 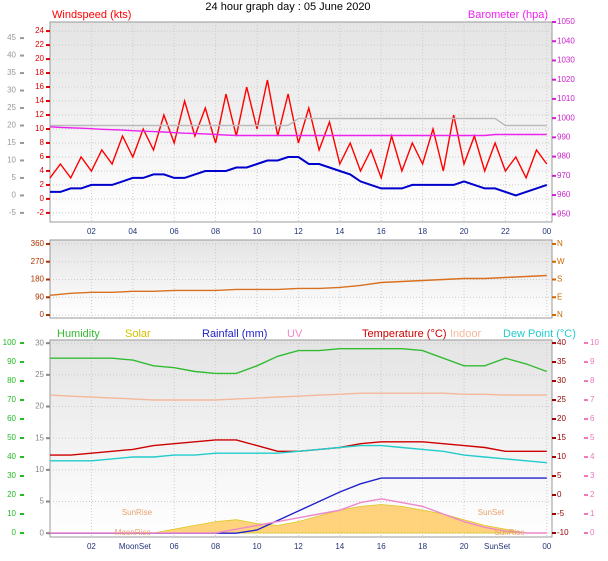 I want to click on y-tick-label: 18, so click(x=39, y=72).